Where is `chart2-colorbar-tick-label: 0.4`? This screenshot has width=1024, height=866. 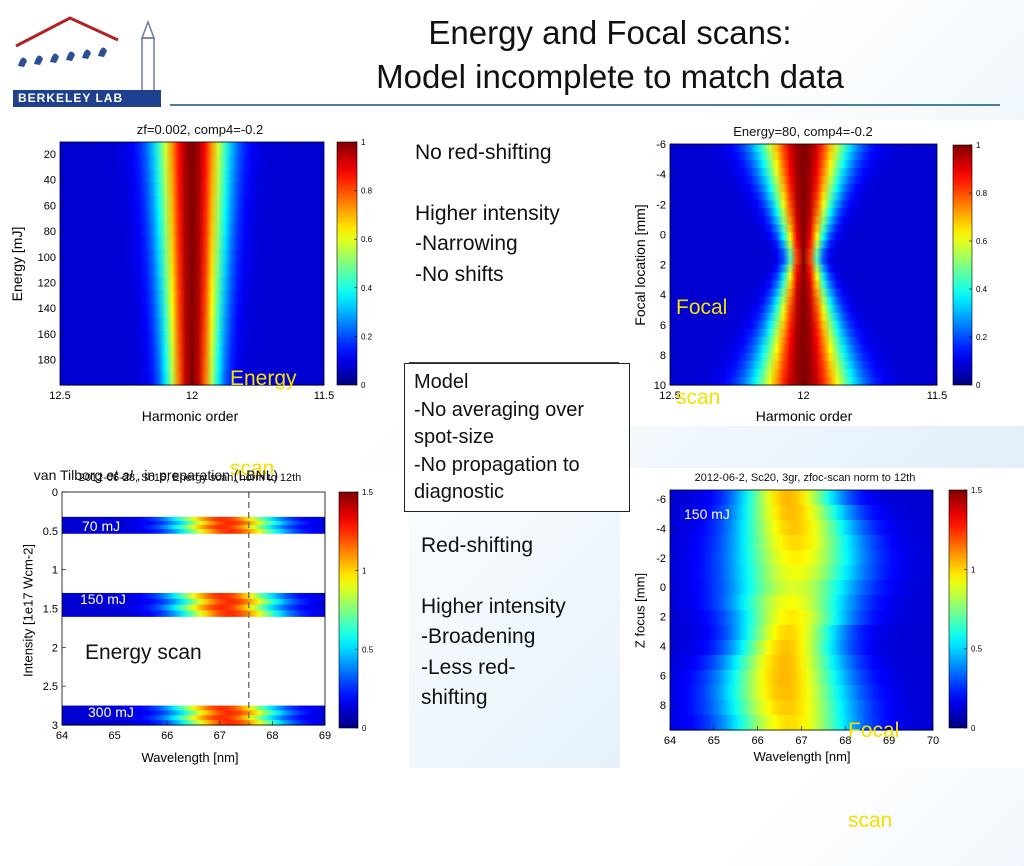 chart2-colorbar-tick-label: 0.4 is located at coordinates (982, 289).